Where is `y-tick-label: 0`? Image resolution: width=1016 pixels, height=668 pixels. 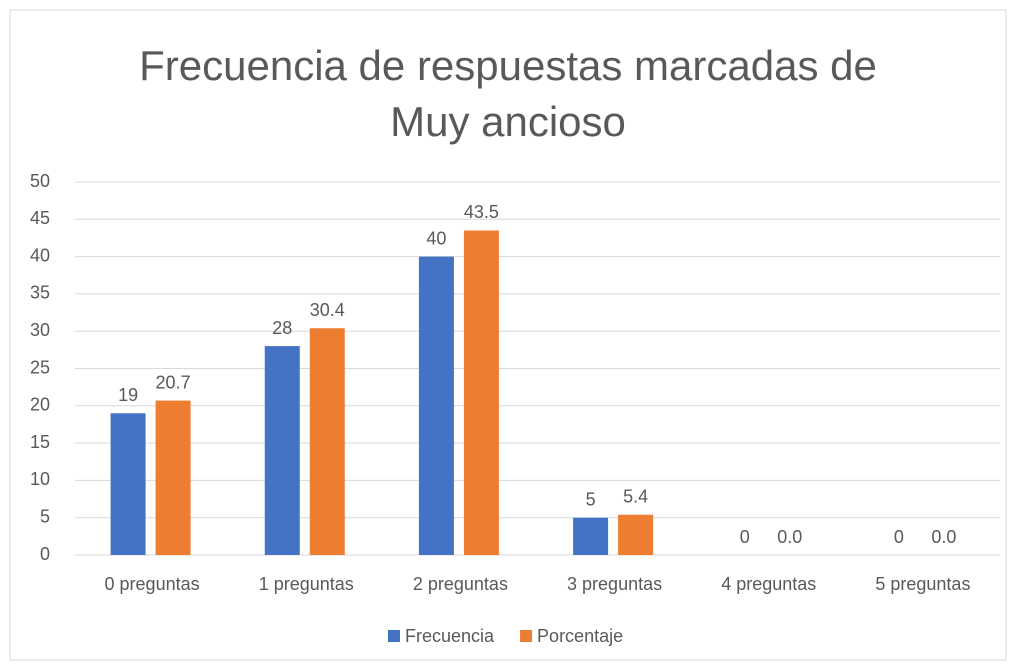 y-tick-label: 0 is located at coordinates (45, 554).